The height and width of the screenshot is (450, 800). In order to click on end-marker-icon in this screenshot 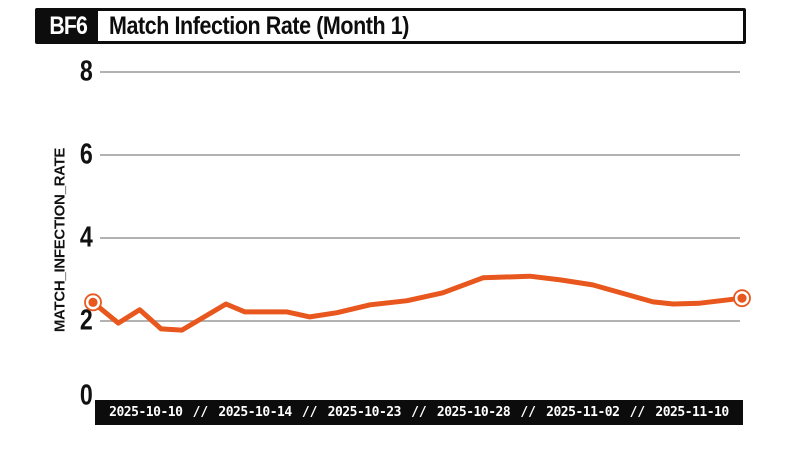, I will do `click(742, 298)`.